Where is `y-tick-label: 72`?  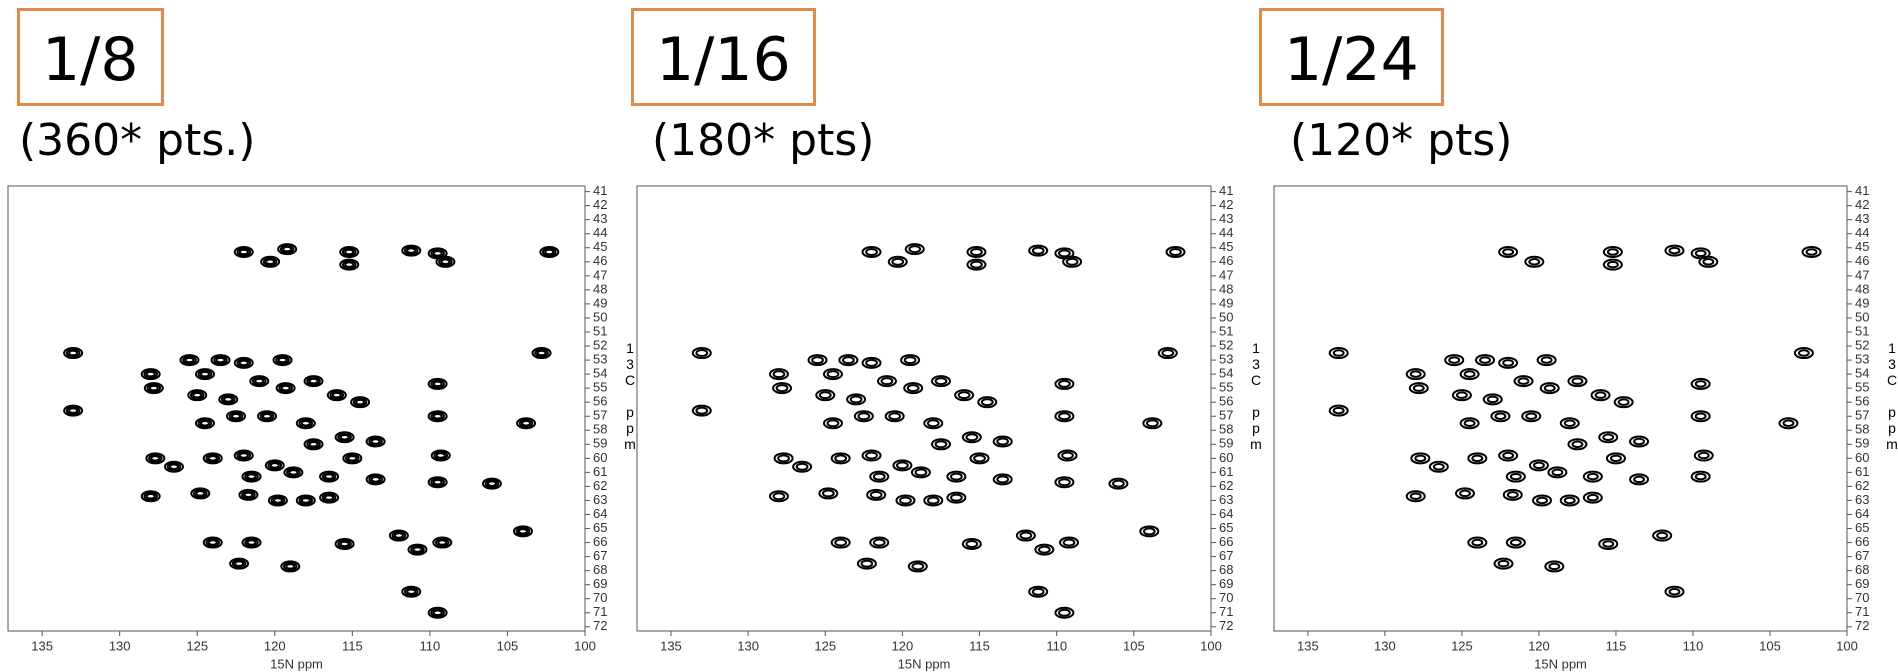 y-tick-label: 72 is located at coordinates (600, 625).